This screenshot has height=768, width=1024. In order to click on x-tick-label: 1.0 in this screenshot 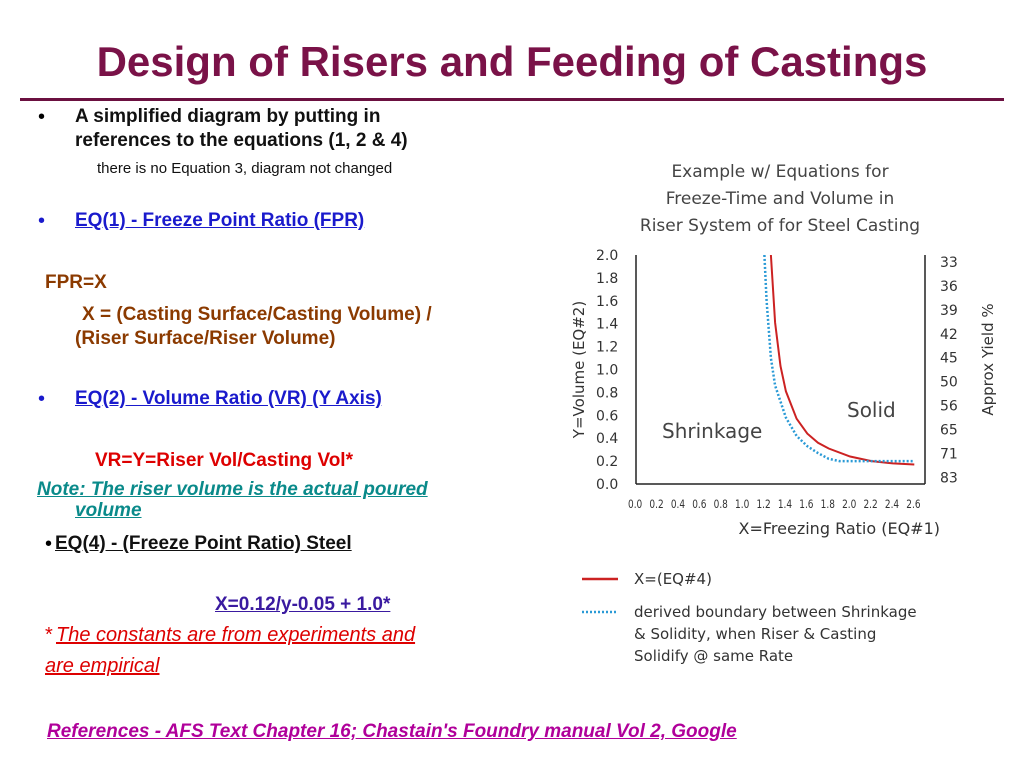, I will do `click(742, 504)`.